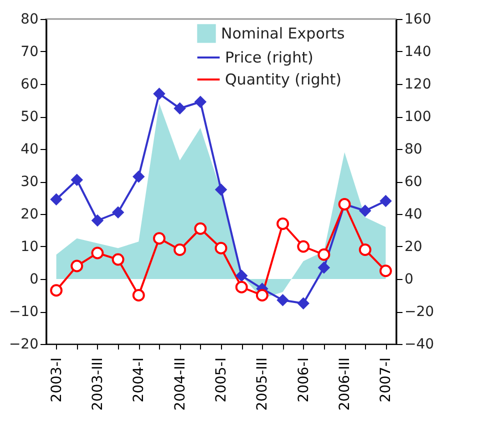 Image resolution: width=500 pixels, height=428 pixels. I want to click on y-tick-label: 40, so click(29, 150).